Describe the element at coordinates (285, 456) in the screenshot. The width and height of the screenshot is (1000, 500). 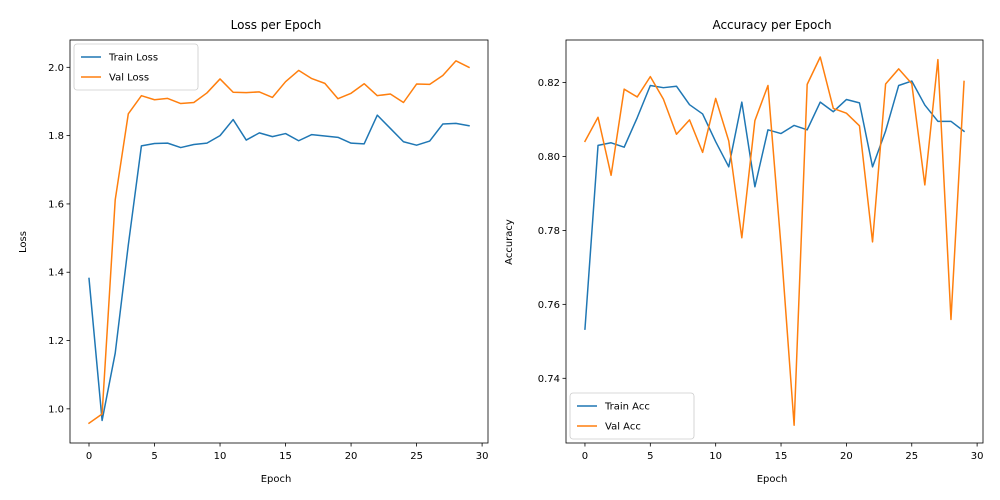
I see `loss-x-tick-label: 15` at that location.